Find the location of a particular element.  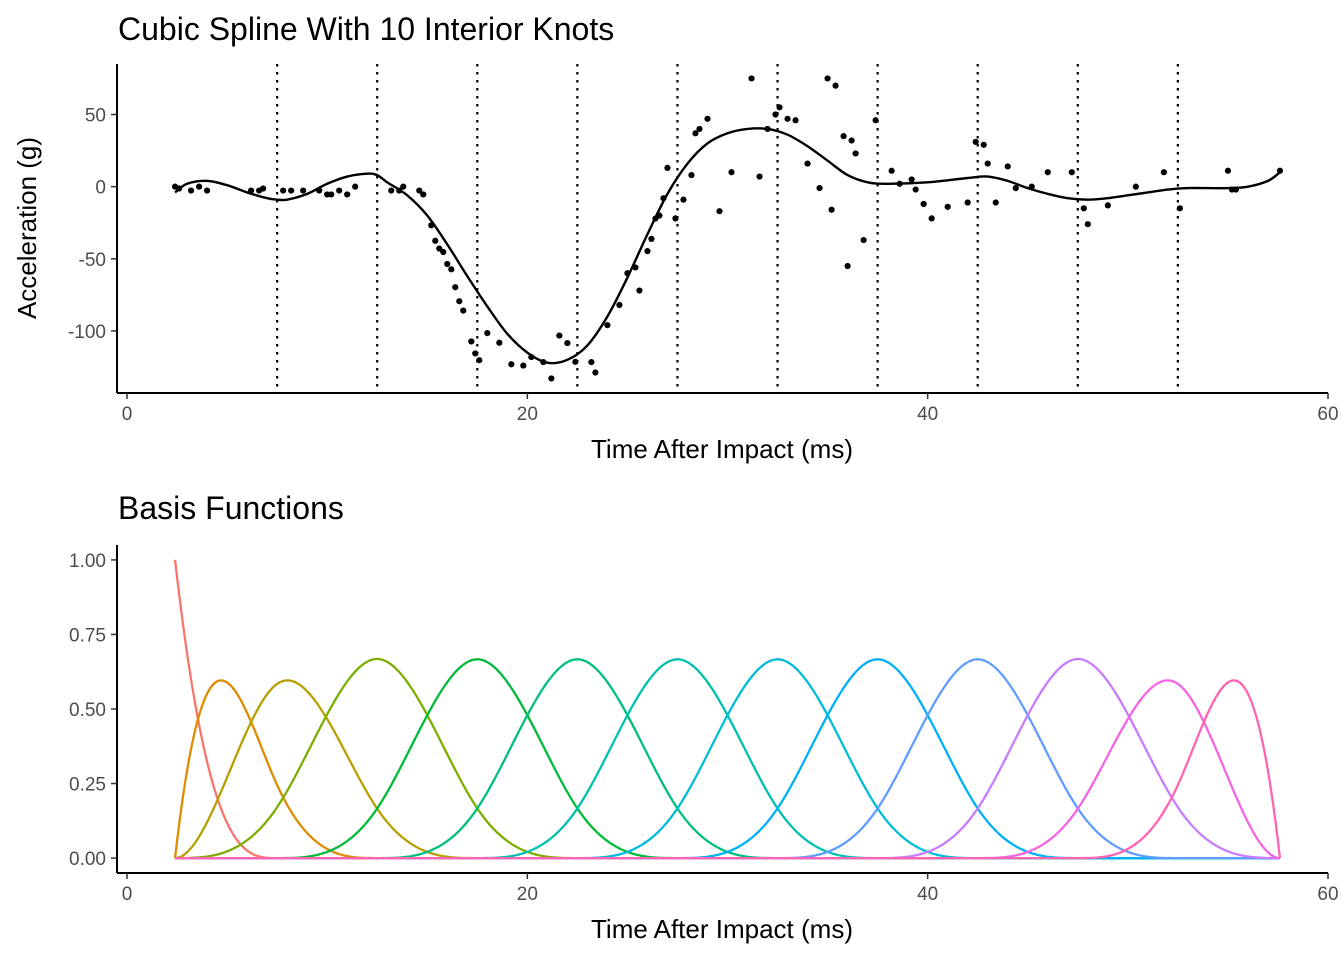

spline-x-tick-label: 20 is located at coordinates (527, 414).